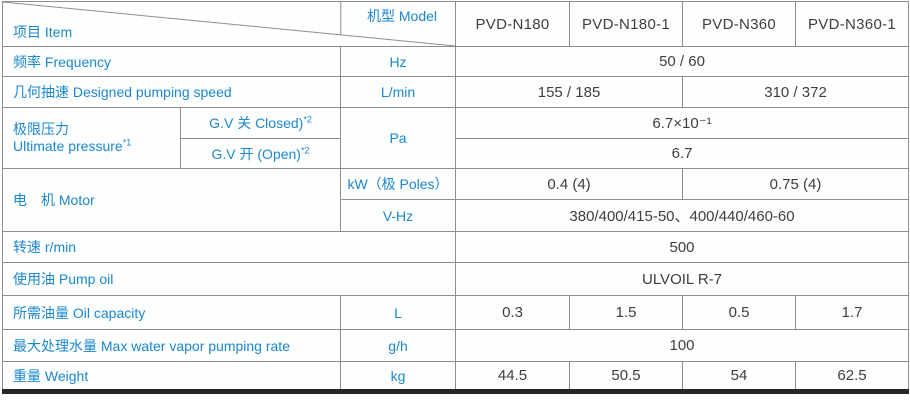 This screenshot has height=400, width=910. What do you see at coordinates (398, 345) in the screenshot?
I see `row-unit: g/h` at bounding box center [398, 345].